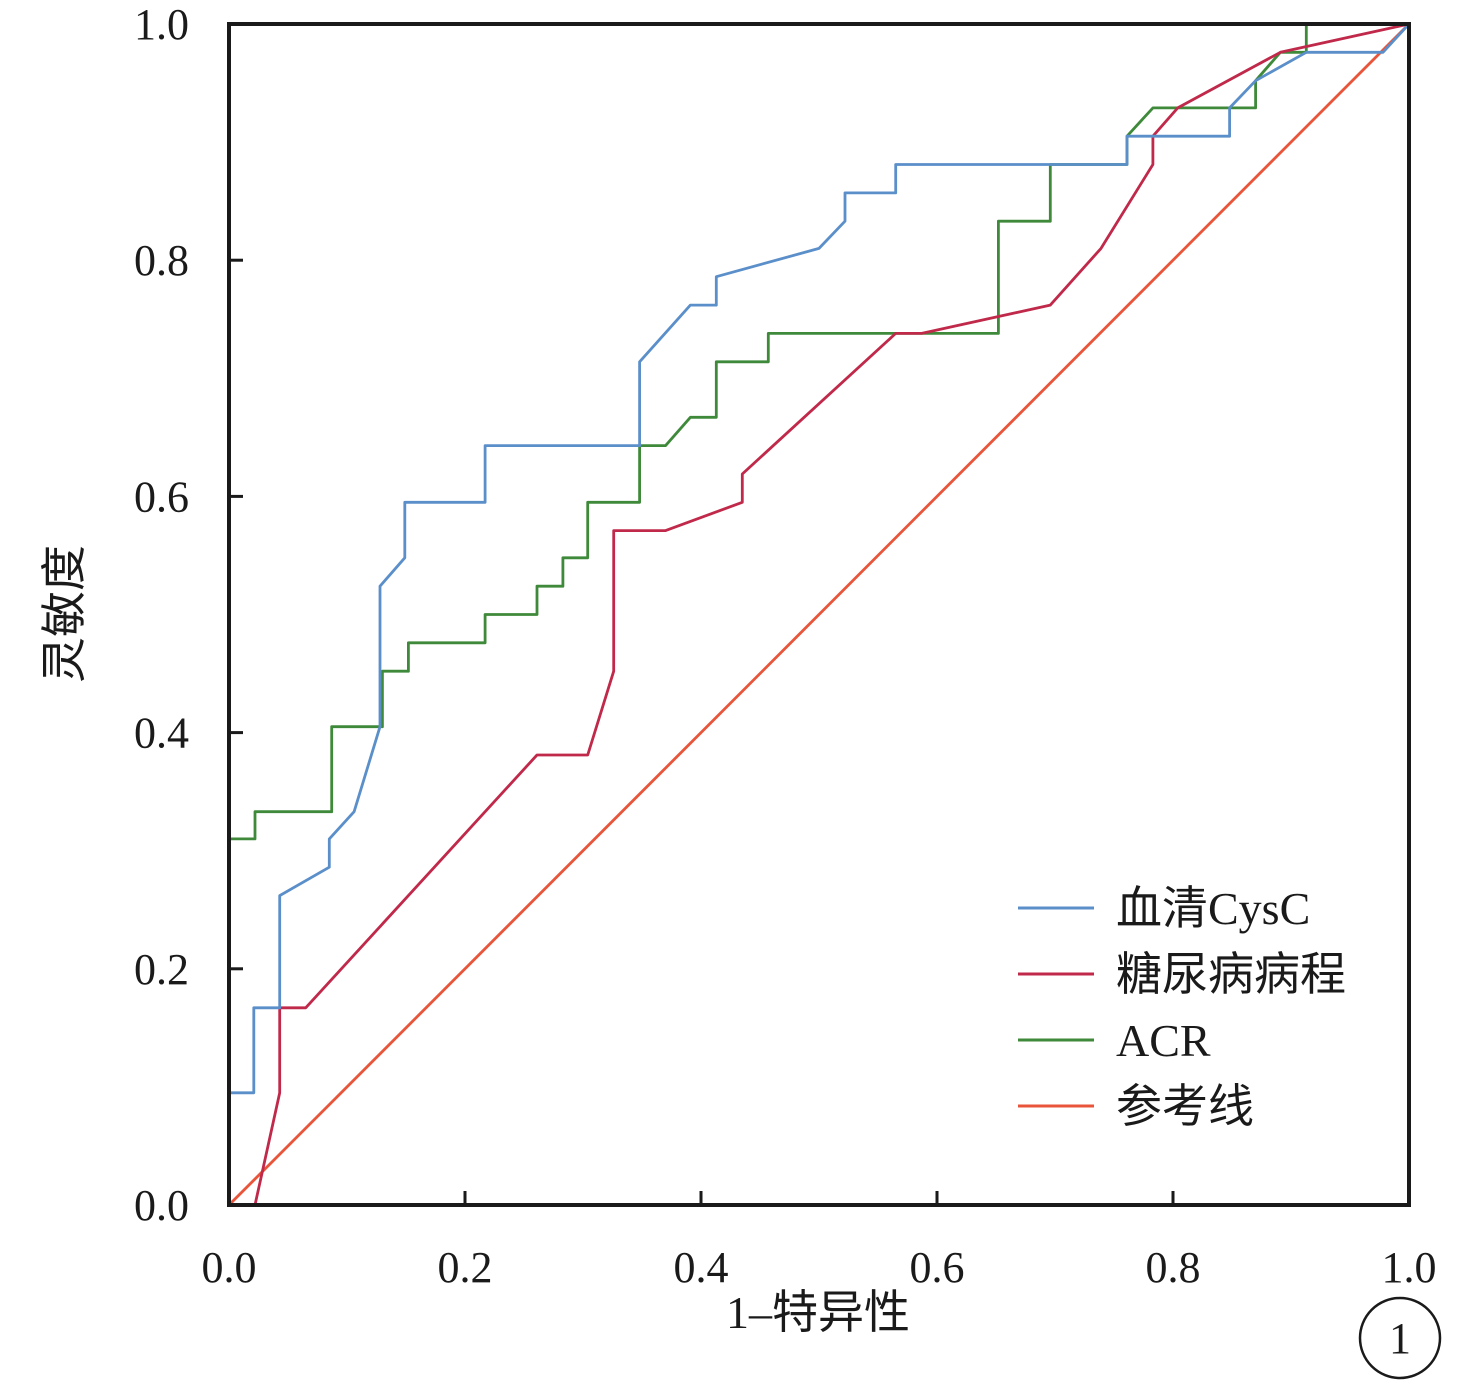 The height and width of the screenshot is (1382, 1476). Describe the element at coordinates (1163, 1040) in the screenshot. I see `legend-label-2: ACR` at that location.